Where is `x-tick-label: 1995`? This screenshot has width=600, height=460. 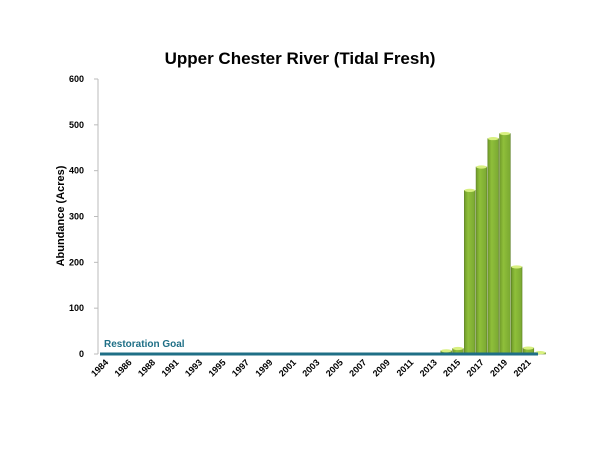
x-tick-label: 1995 is located at coordinates (216, 367).